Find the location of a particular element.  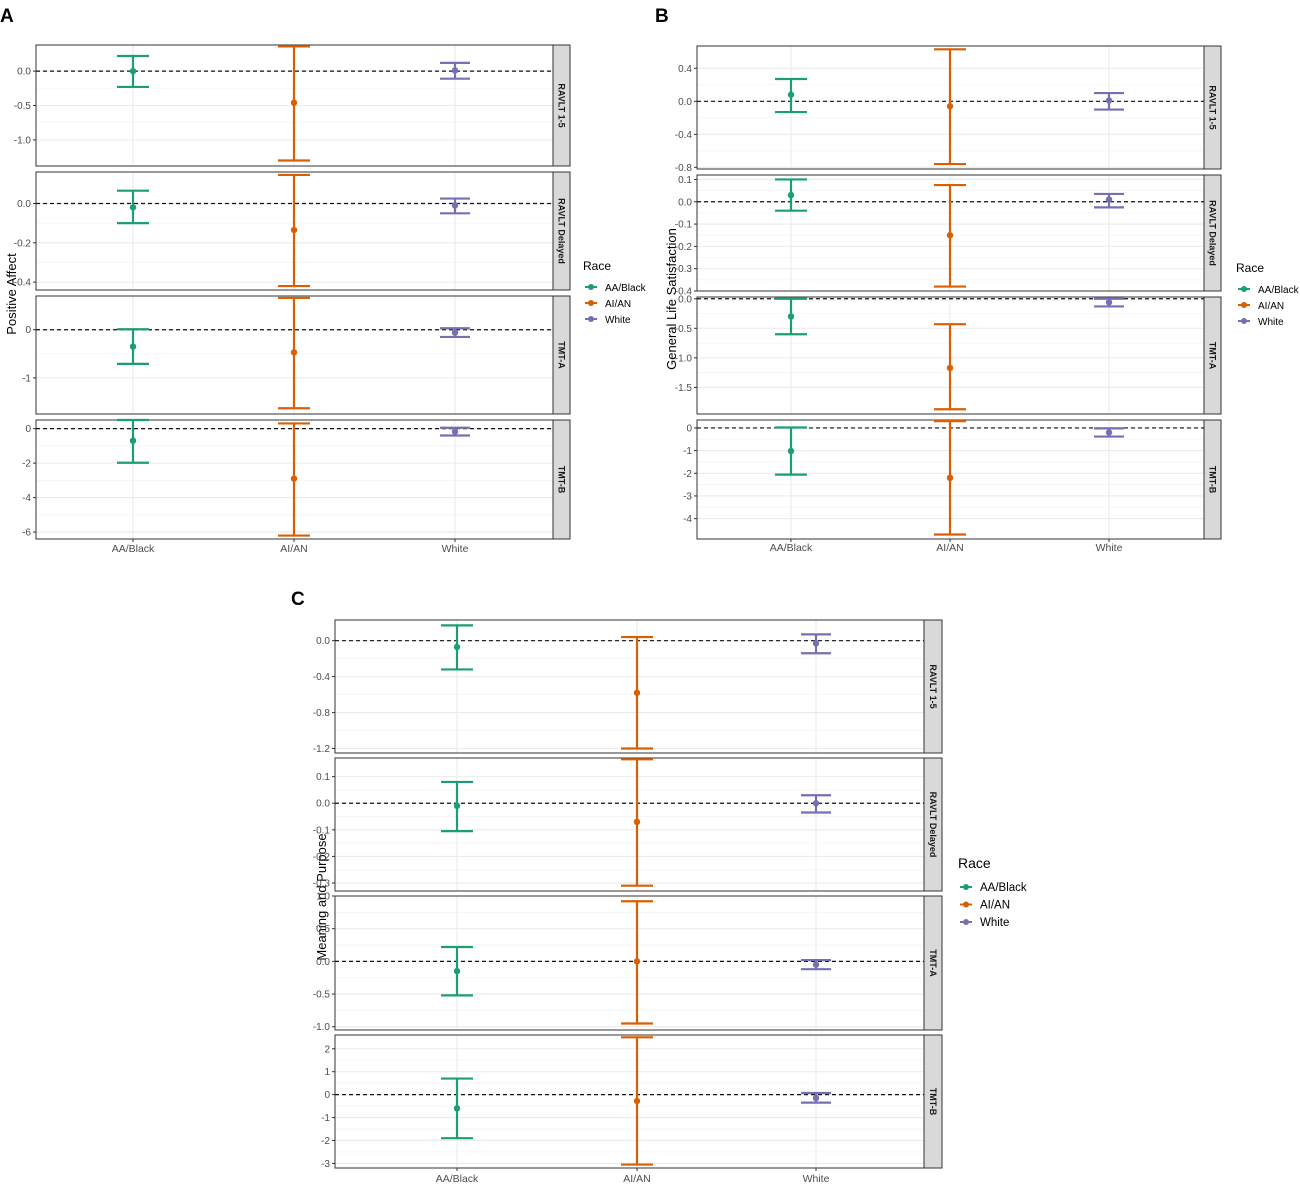

y-tick-label: -0.1 is located at coordinates (322, 830).